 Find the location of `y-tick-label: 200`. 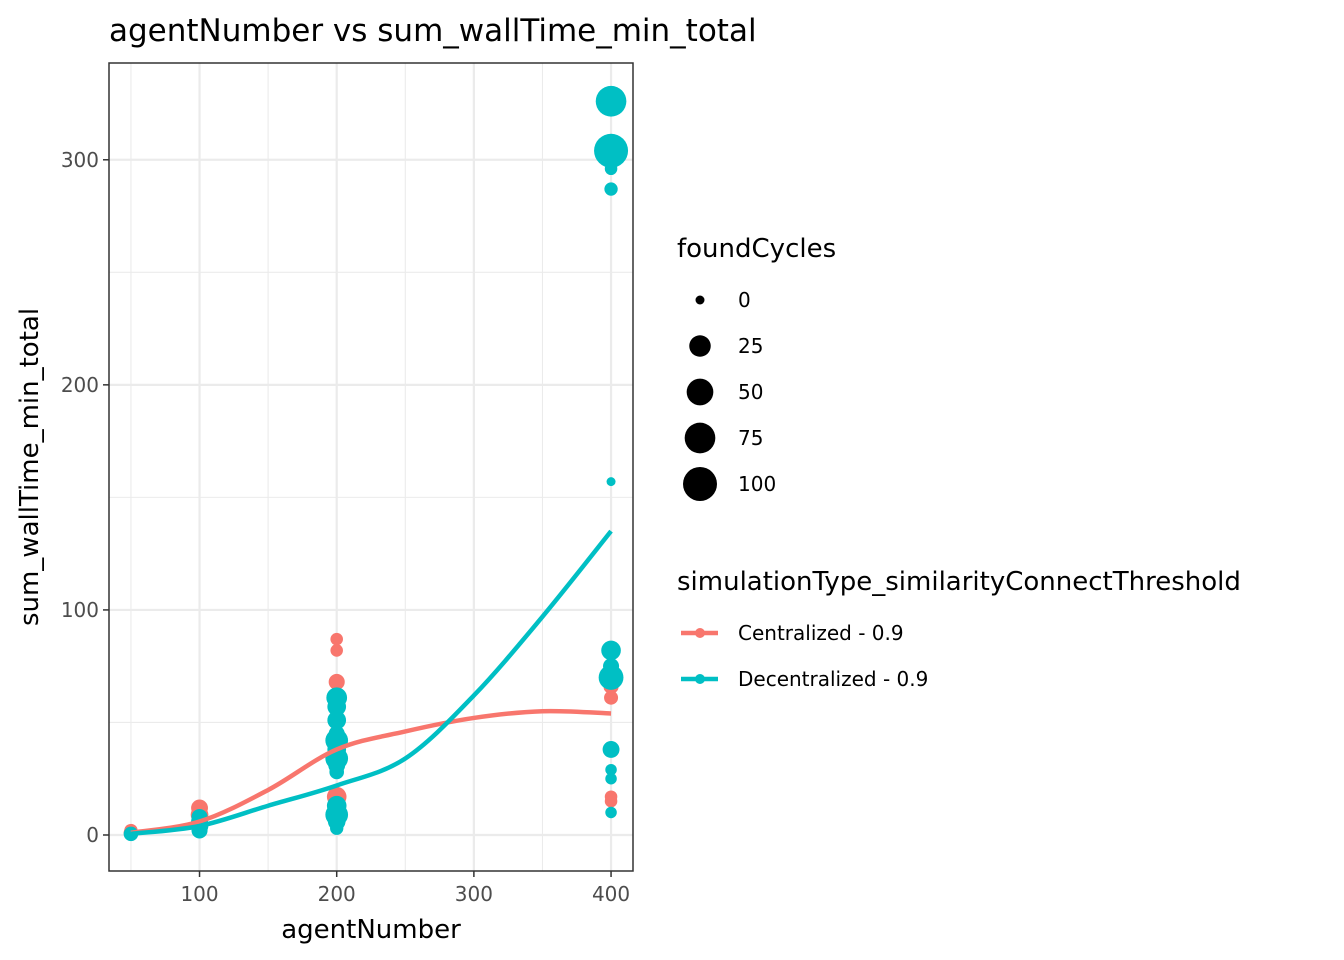

y-tick-label: 200 is located at coordinates (80, 385).